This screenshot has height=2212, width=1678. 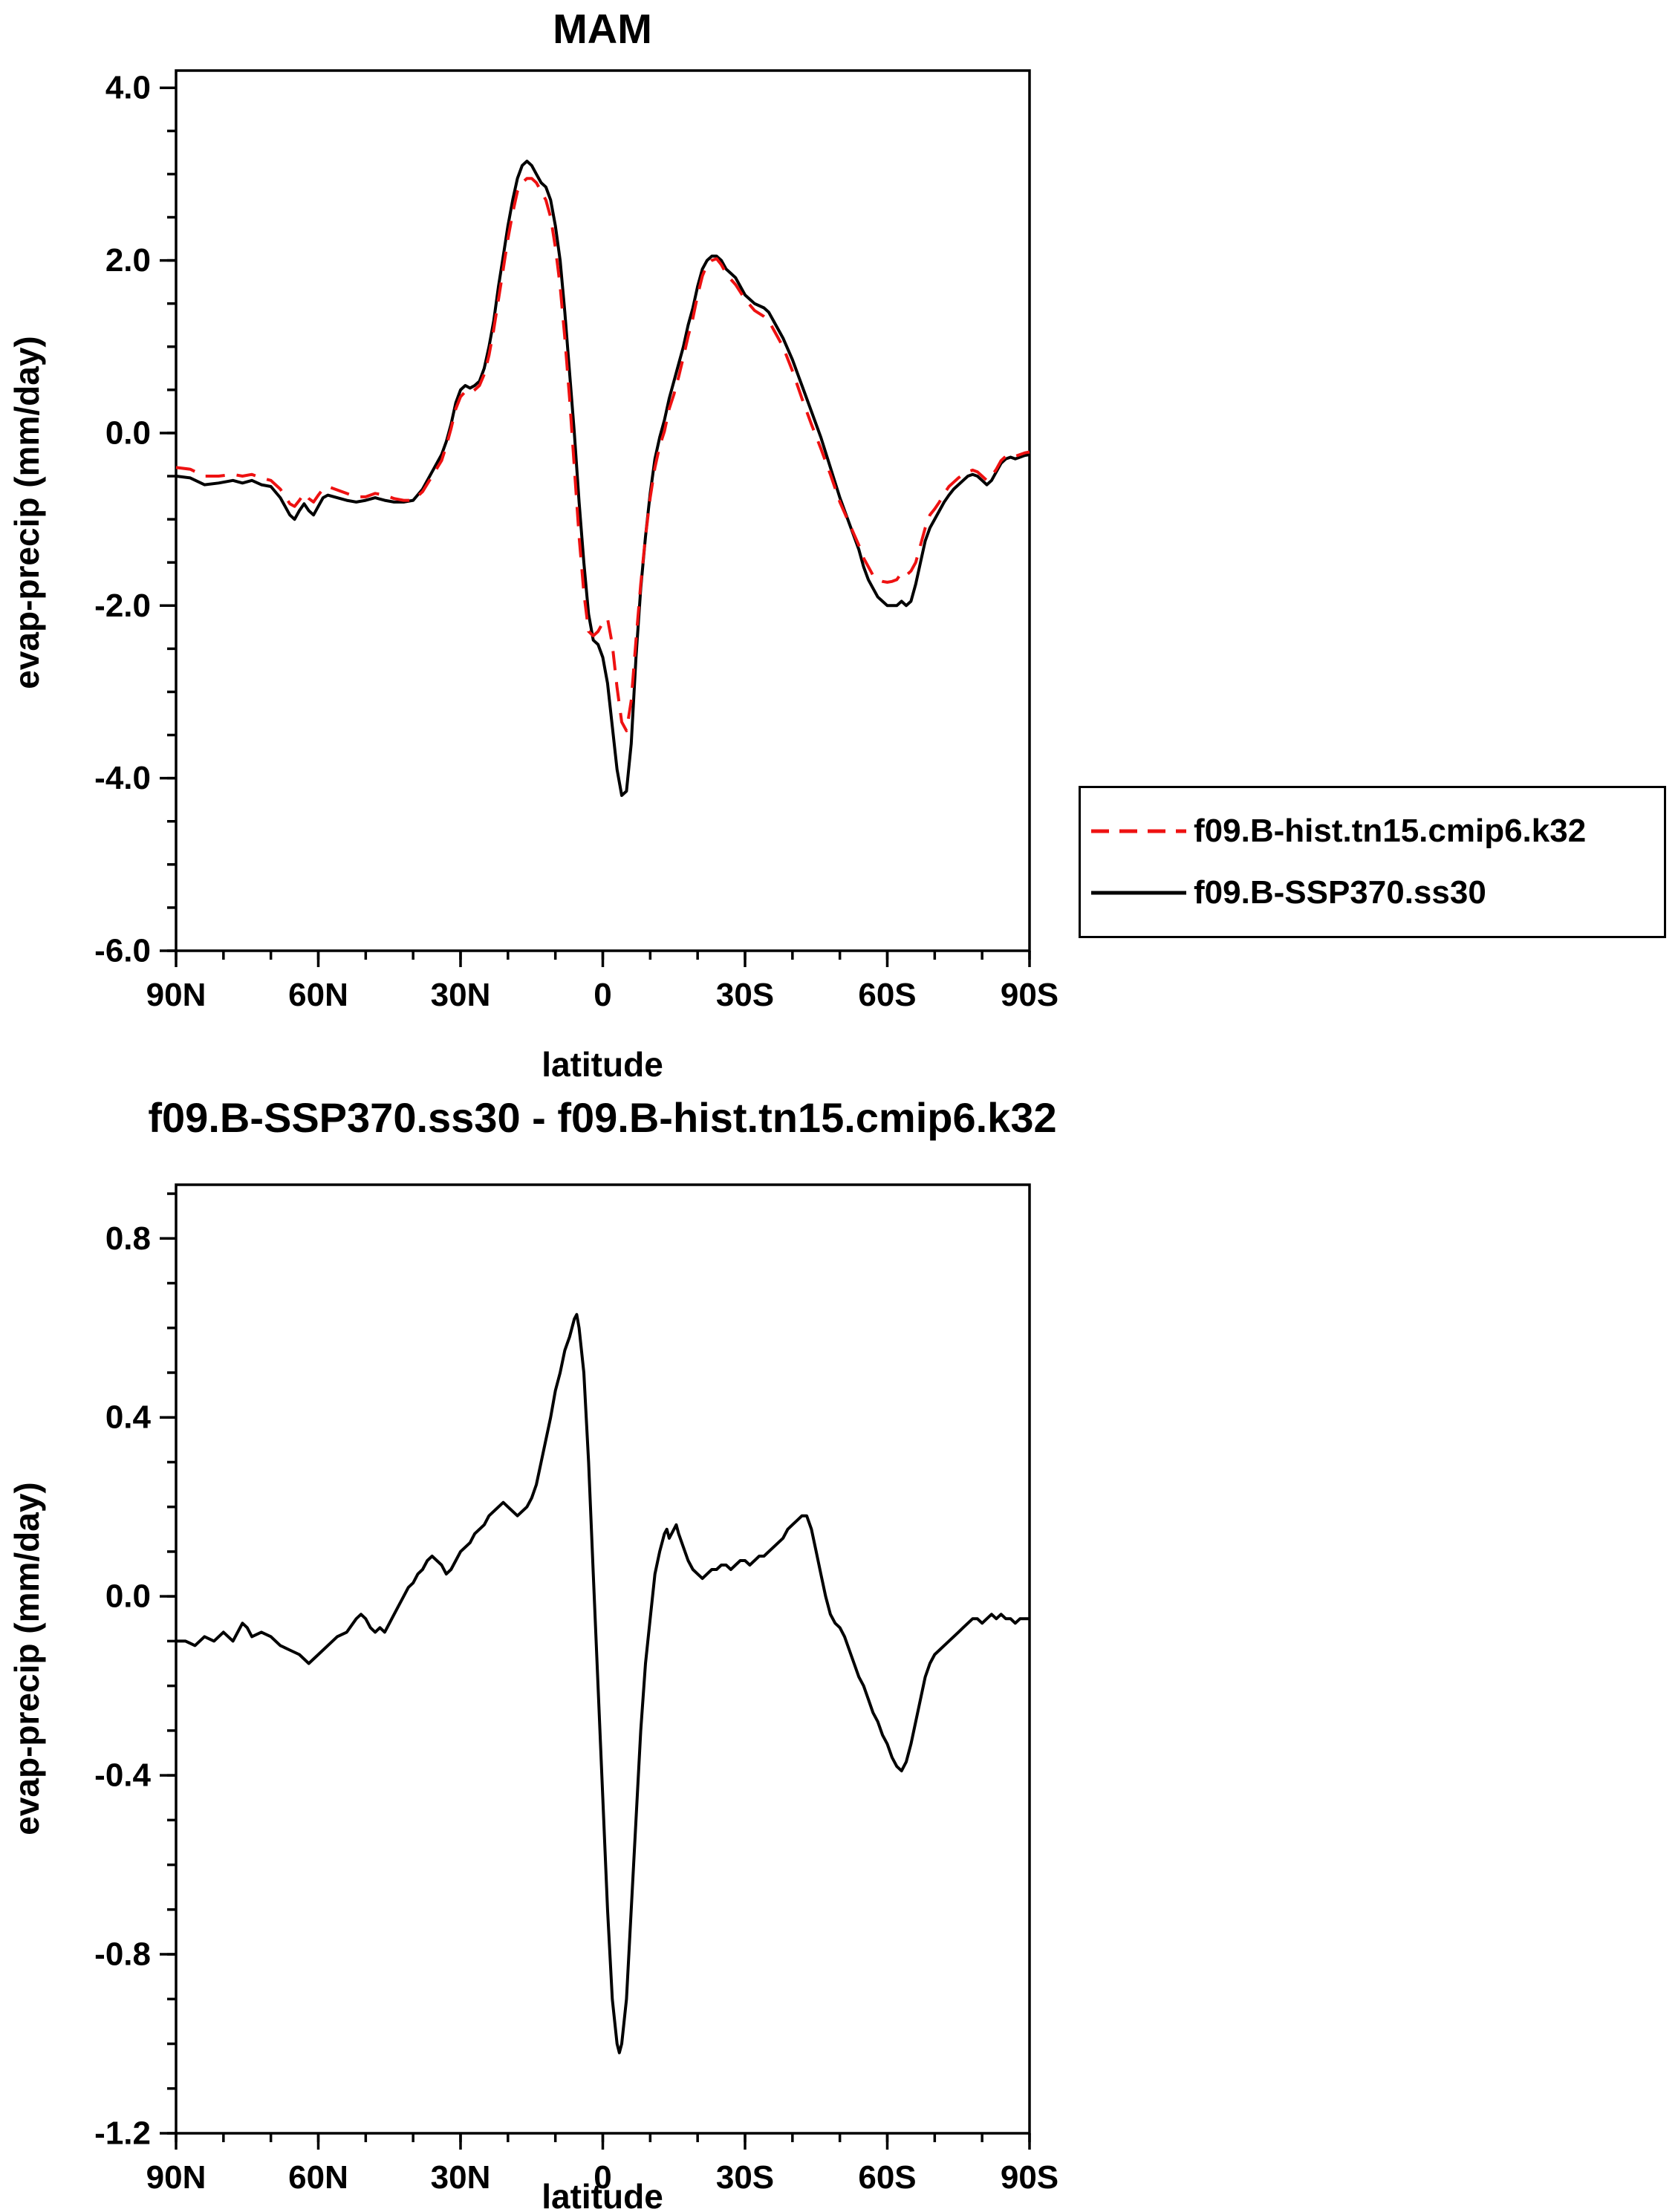 I want to click on chart1-x-axis-label: latitude, so click(x=602, y=1064).